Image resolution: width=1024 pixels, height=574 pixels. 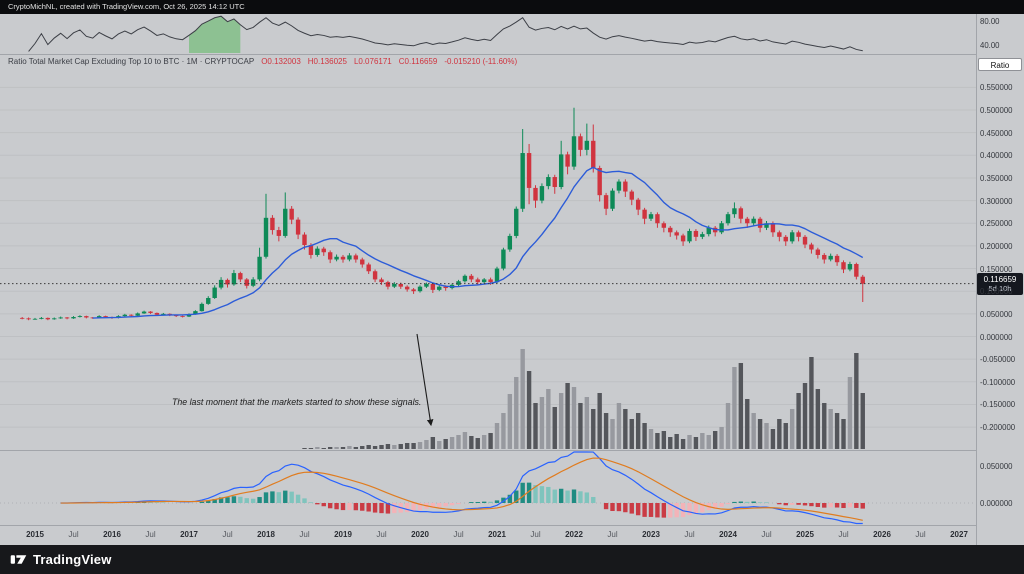 I want to click on price-tick-label: 0.100000, so click(x=996, y=292).